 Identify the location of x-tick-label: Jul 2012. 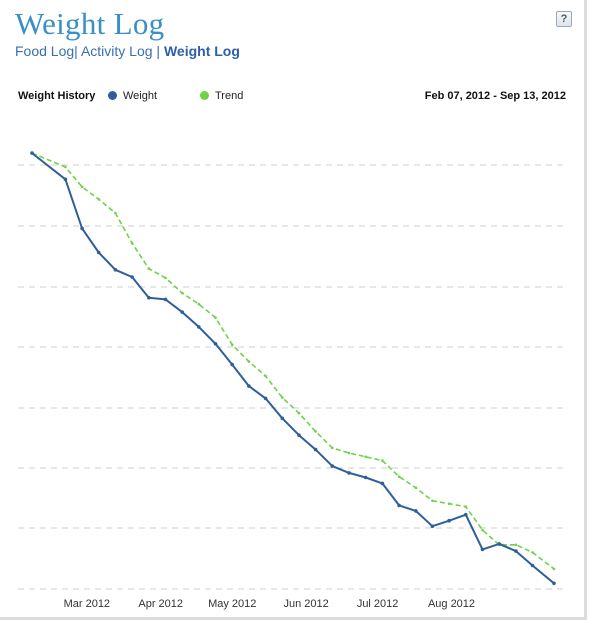
(378, 604).